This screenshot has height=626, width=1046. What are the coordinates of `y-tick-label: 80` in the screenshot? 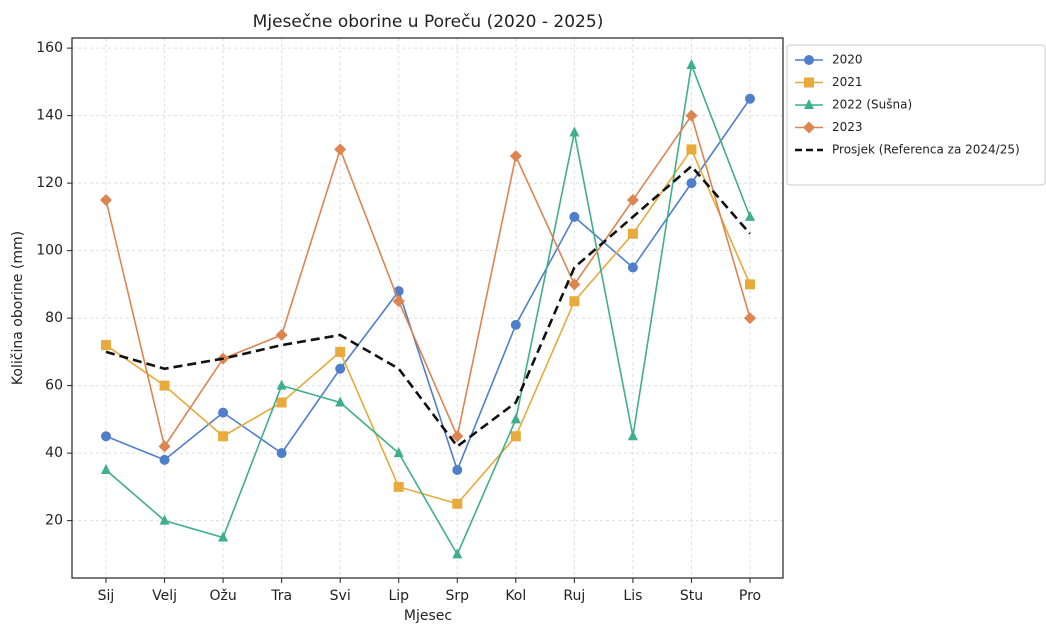 It's located at (54, 318).